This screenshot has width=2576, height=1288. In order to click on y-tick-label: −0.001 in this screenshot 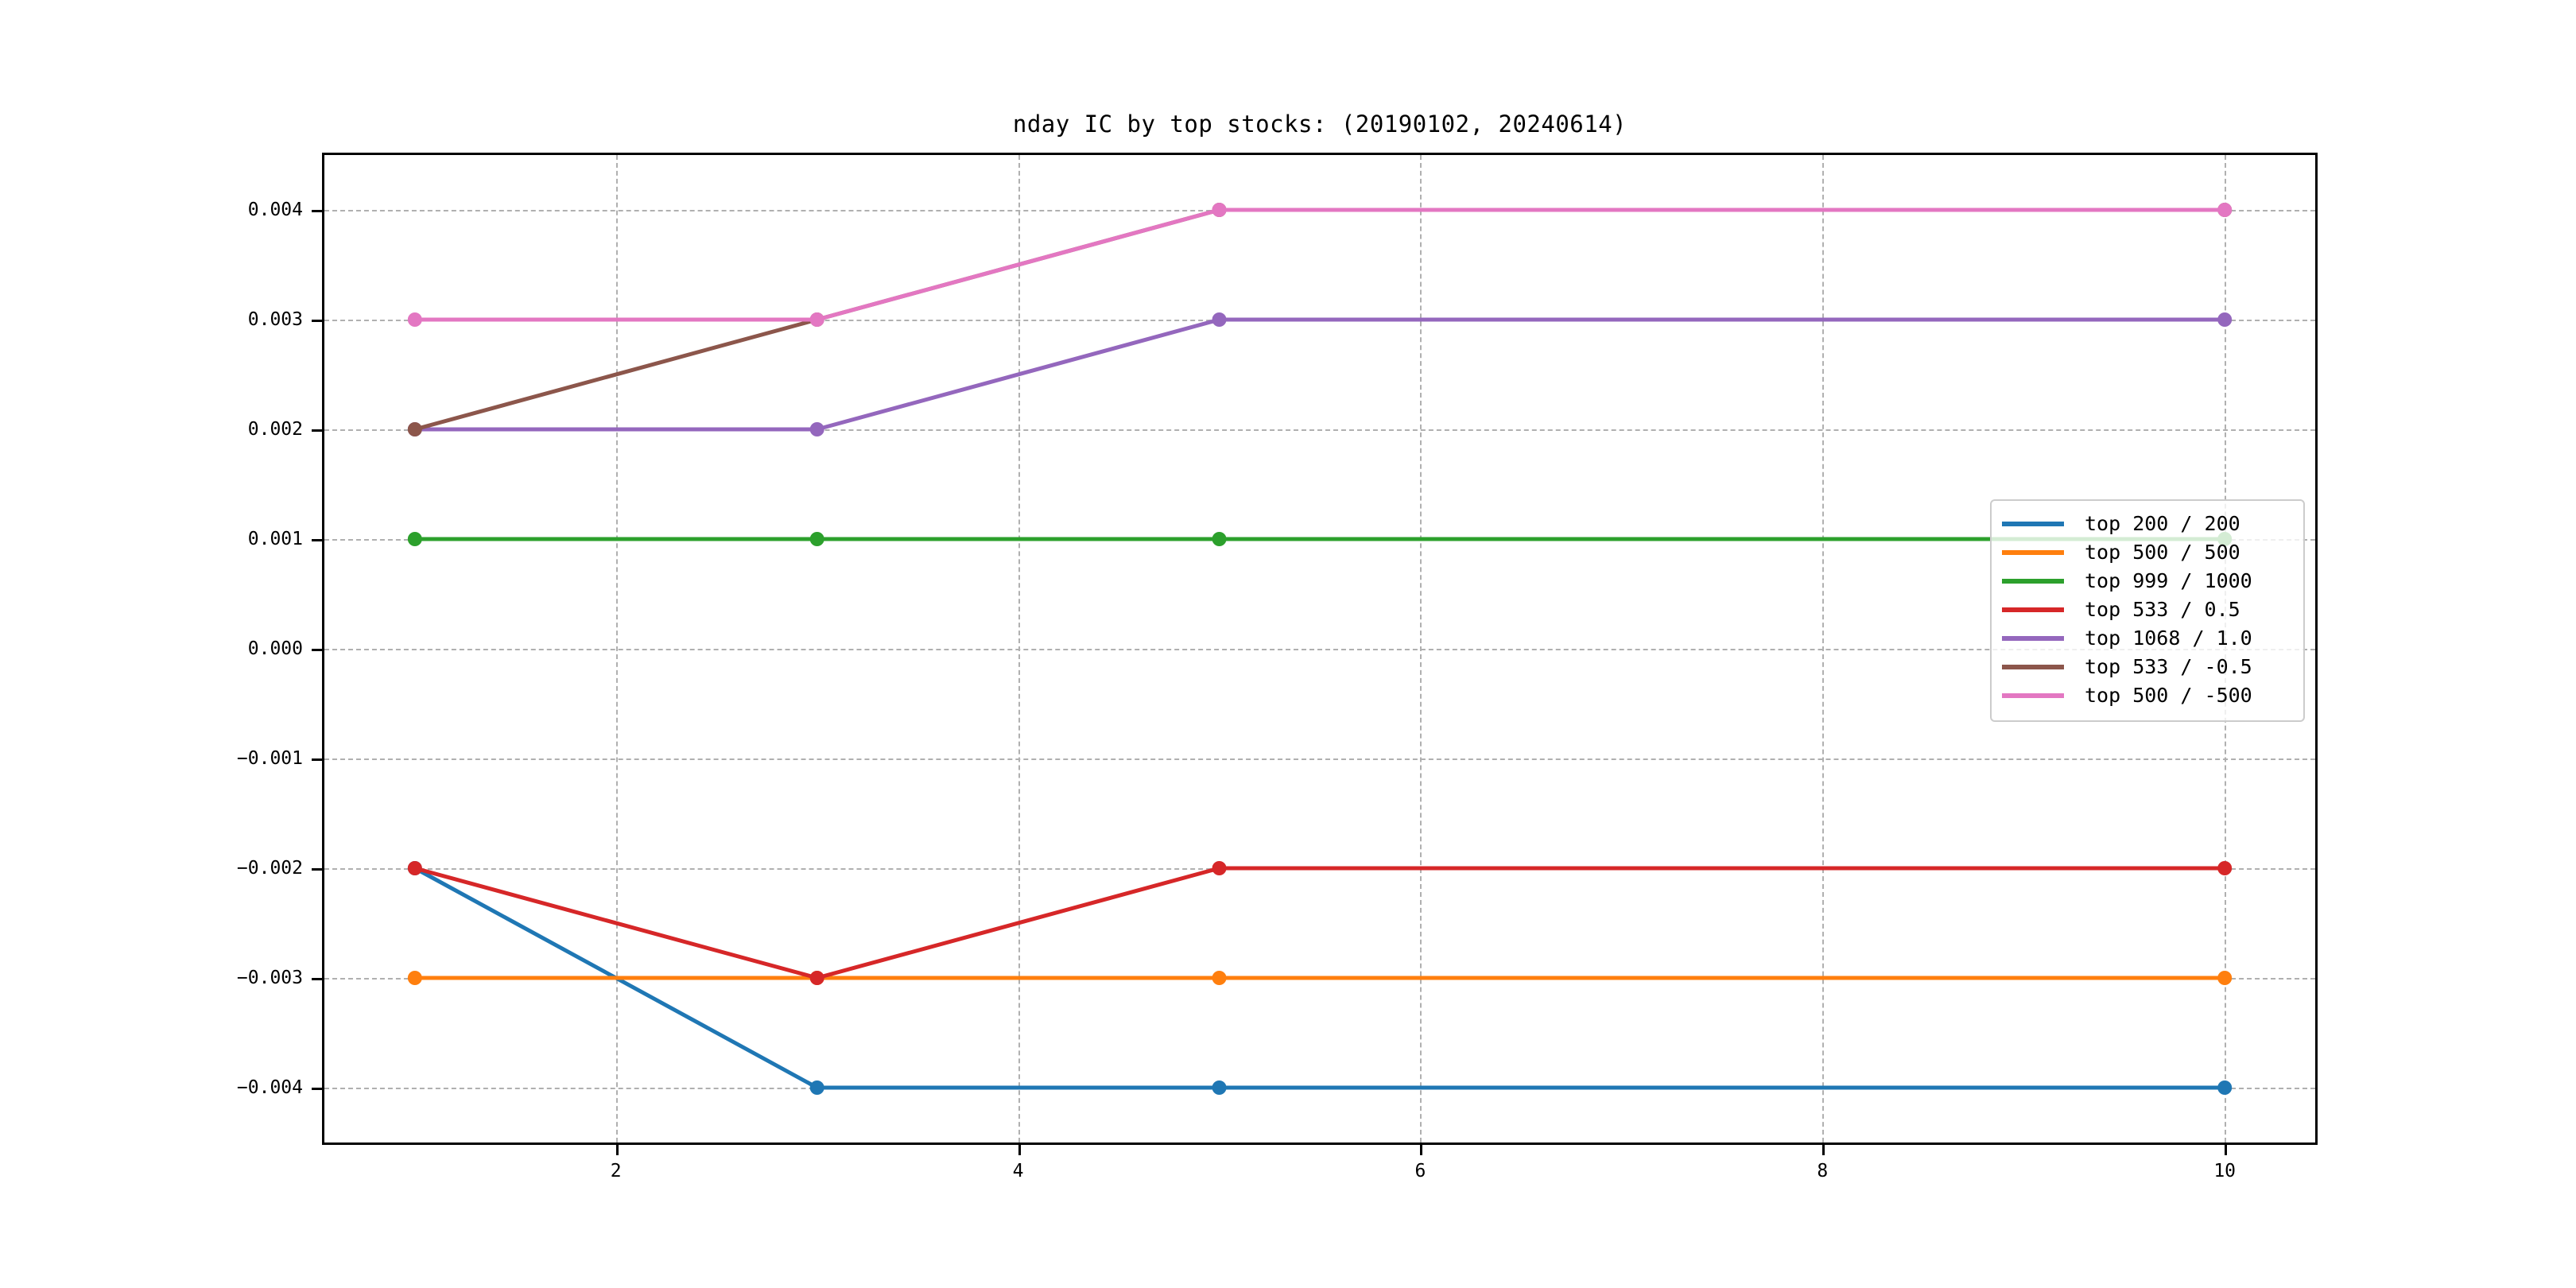, I will do `click(270, 759)`.